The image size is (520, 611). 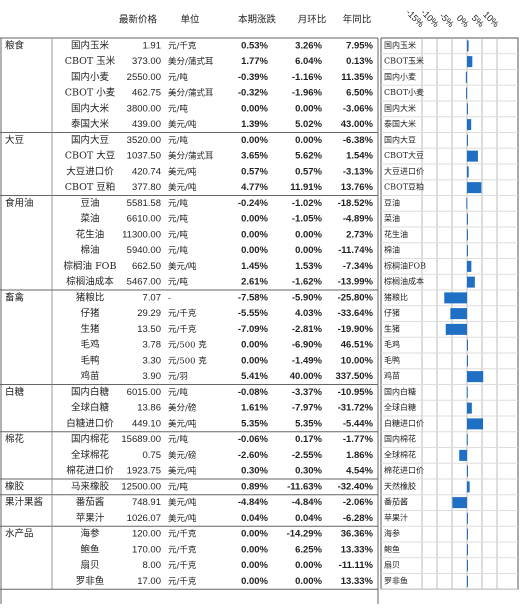 I want to click on change: 1.53%, so click(x=308, y=266).